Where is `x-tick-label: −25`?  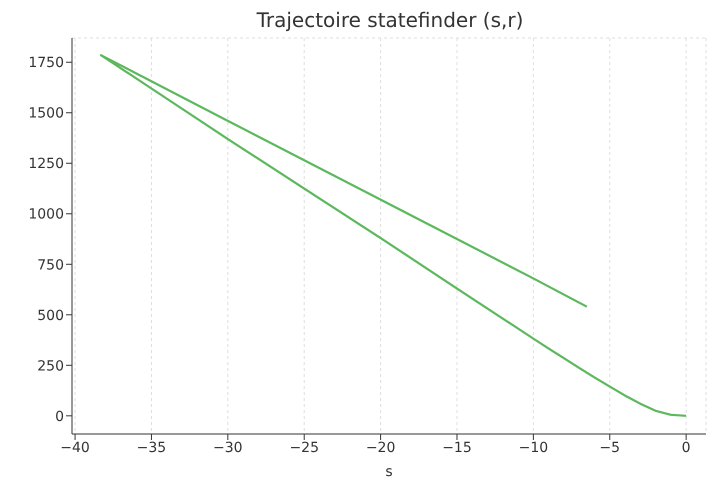 x-tick-label: −25 is located at coordinates (304, 448).